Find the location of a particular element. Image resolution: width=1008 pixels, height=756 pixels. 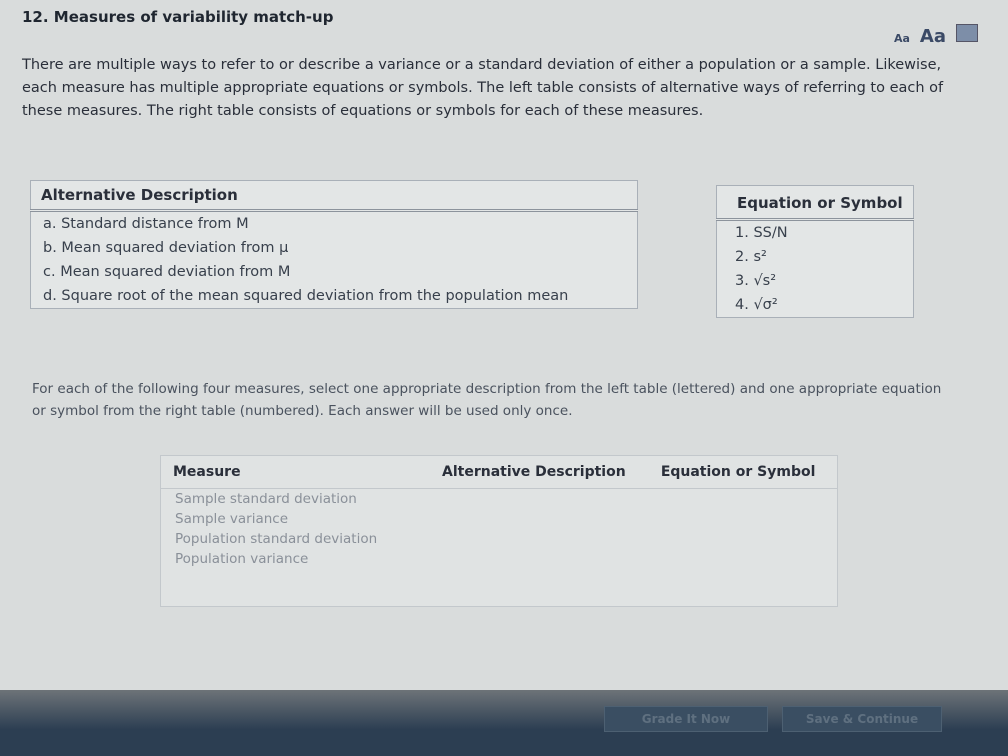

table-row: Population variance is located at coordinates (499, 559).